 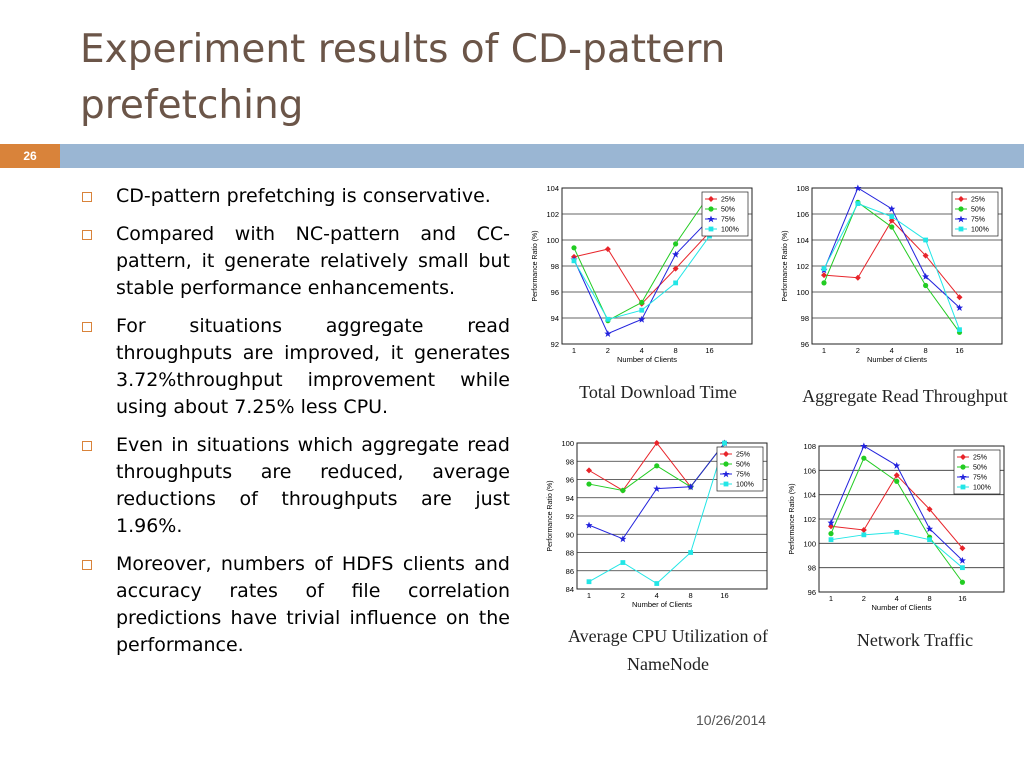 What do you see at coordinates (805, 344) in the screenshot?
I see `y-tick-label: 96` at bounding box center [805, 344].